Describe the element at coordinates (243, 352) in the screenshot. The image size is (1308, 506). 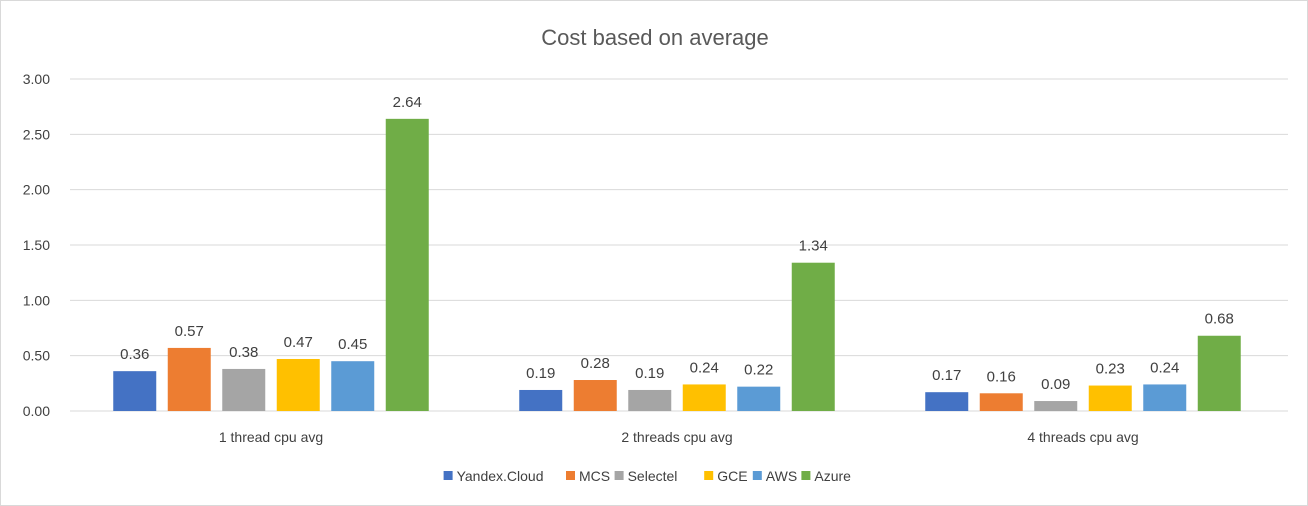
I see `data-label: 0.38` at that location.